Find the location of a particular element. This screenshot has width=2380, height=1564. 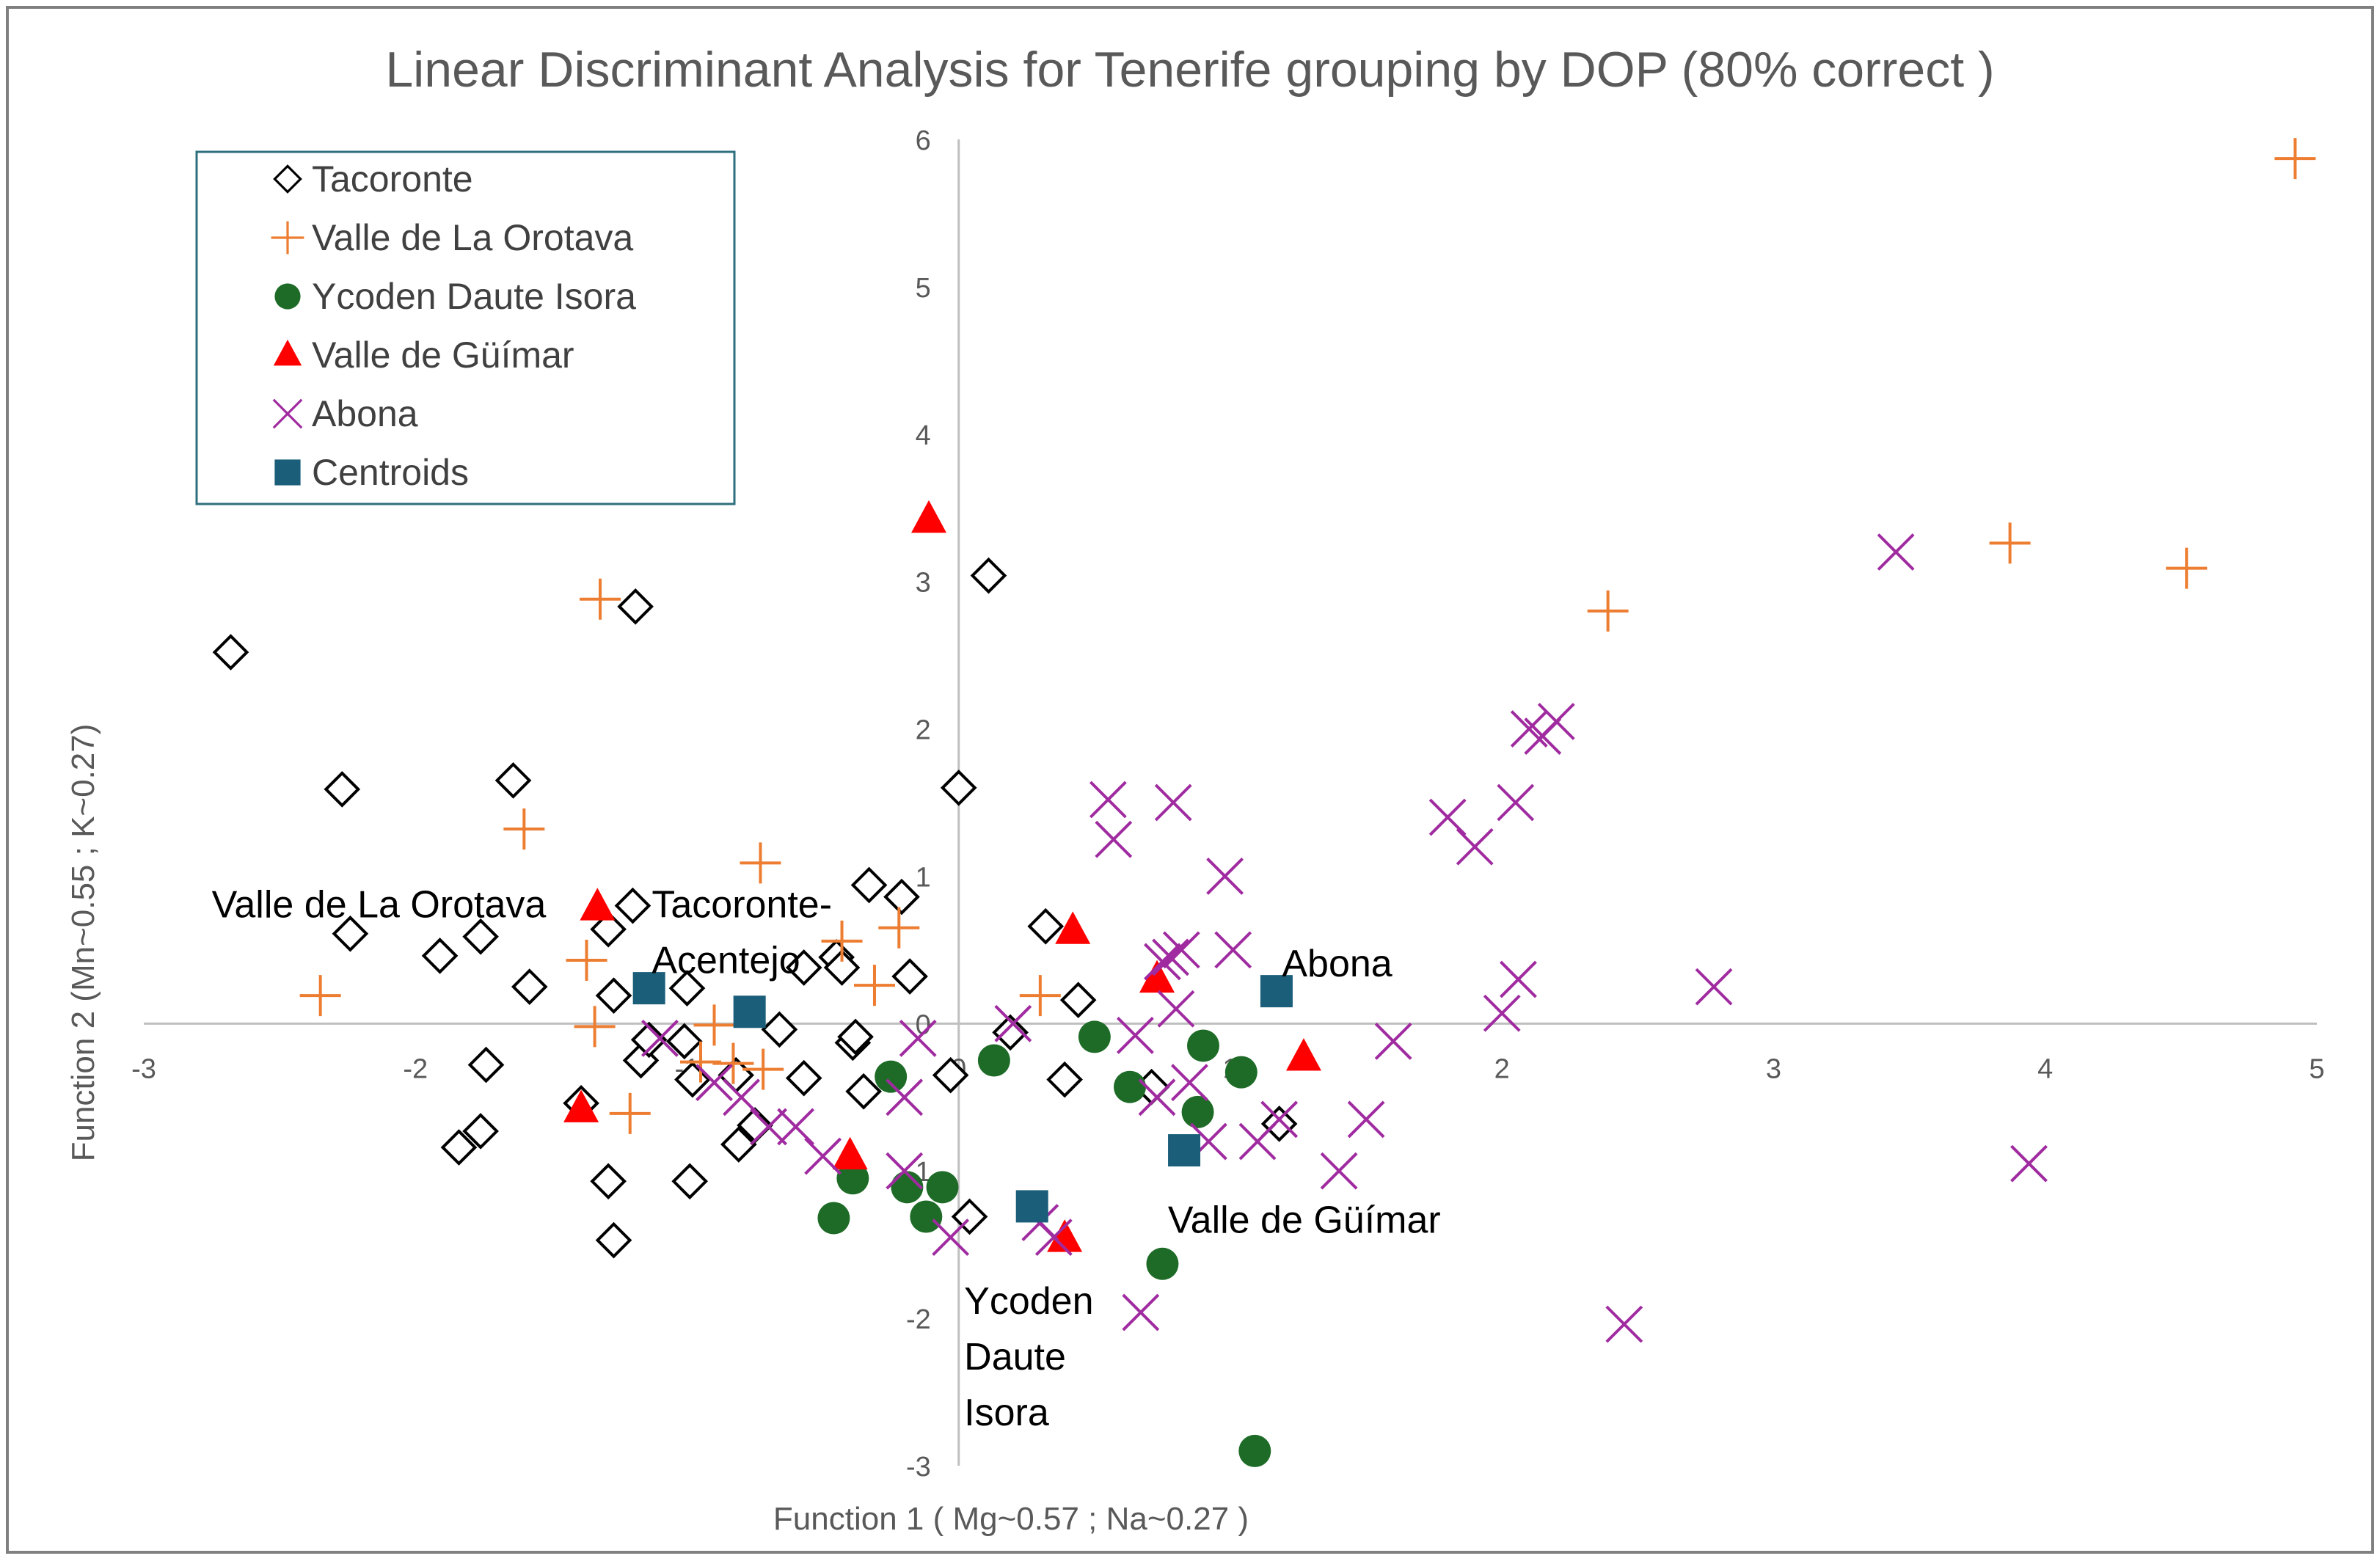

legend-entry-centroids: Centroids is located at coordinates (371, 472).